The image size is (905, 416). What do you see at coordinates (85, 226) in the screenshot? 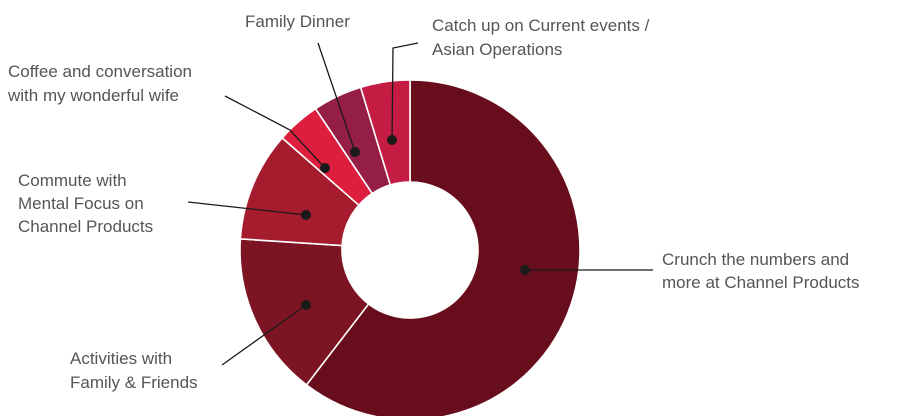
I see `label-commute-line-3: Channel Products` at bounding box center [85, 226].